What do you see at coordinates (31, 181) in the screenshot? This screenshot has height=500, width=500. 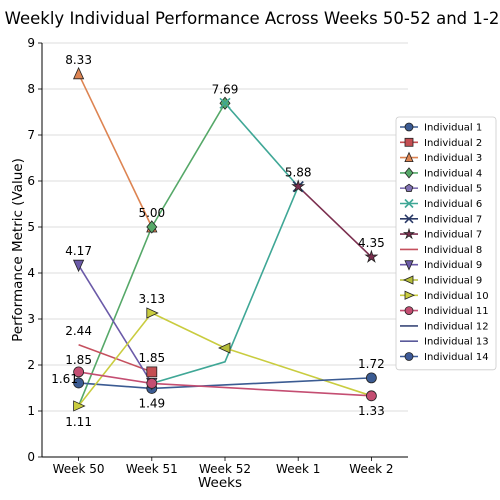 I see `y-tick-label: 6` at bounding box center [31, 181].